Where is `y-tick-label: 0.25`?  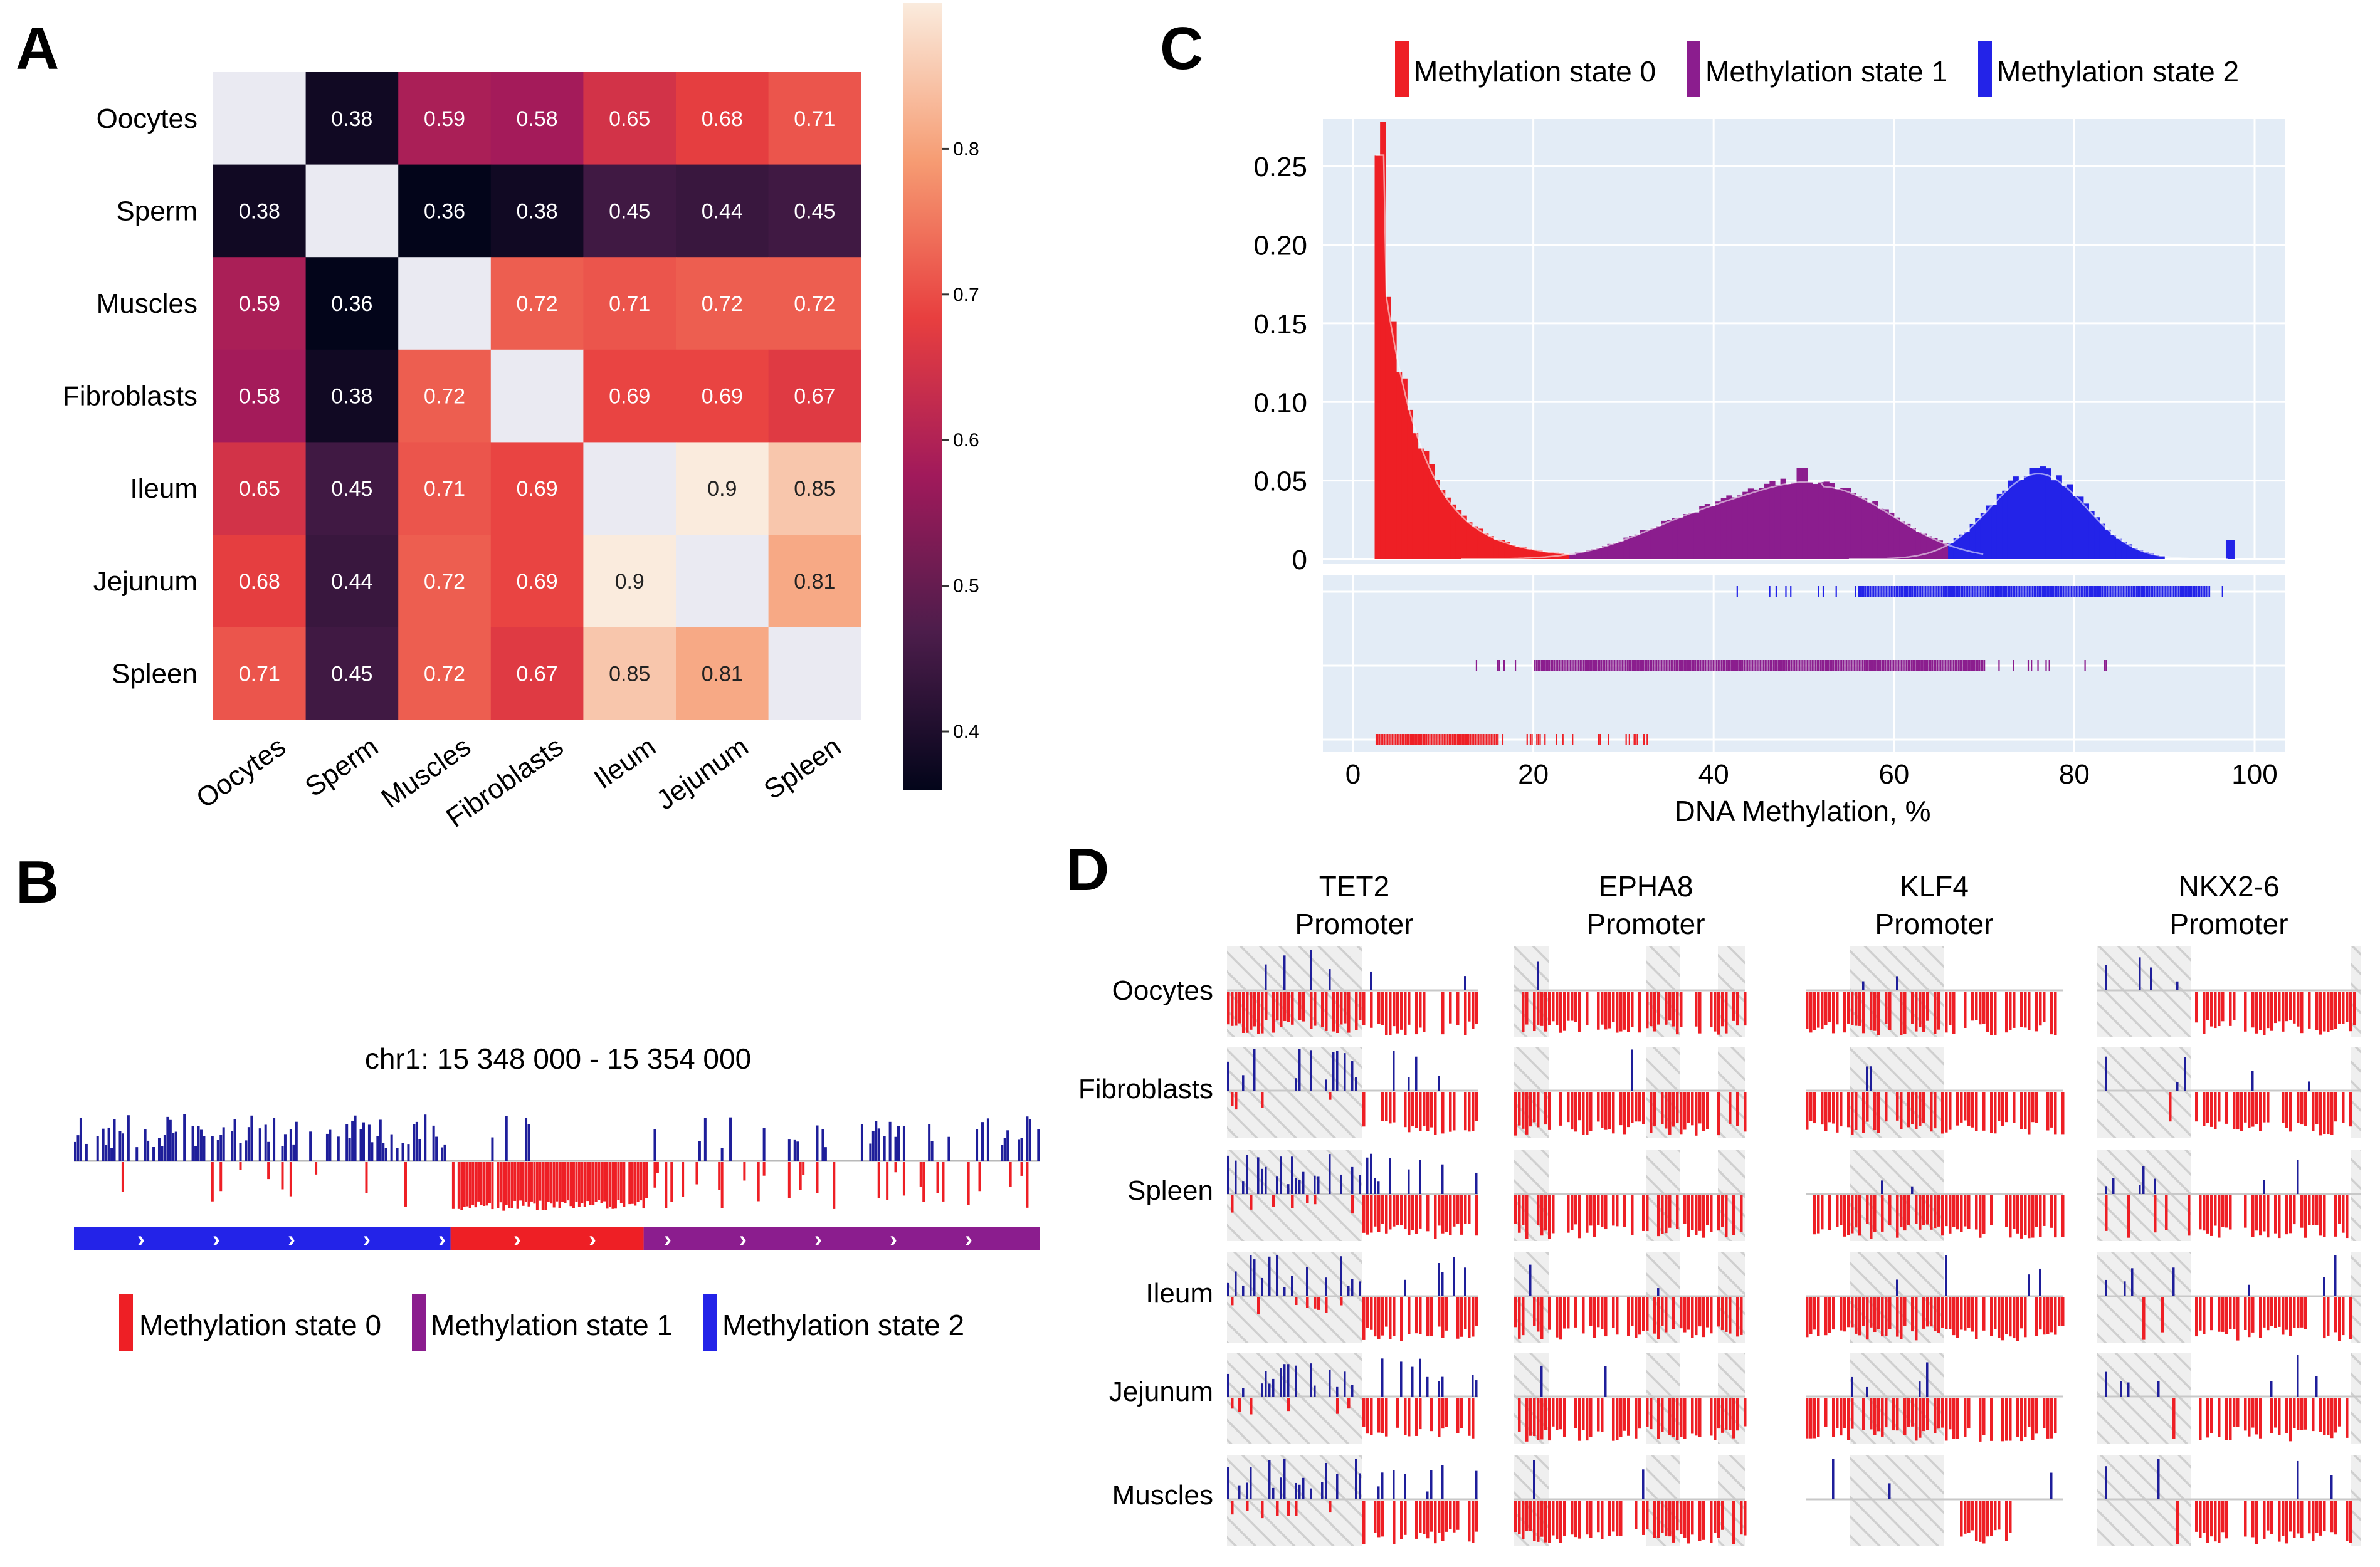 y-tick-label: 0.25 is located at coordinates (1280, 167).